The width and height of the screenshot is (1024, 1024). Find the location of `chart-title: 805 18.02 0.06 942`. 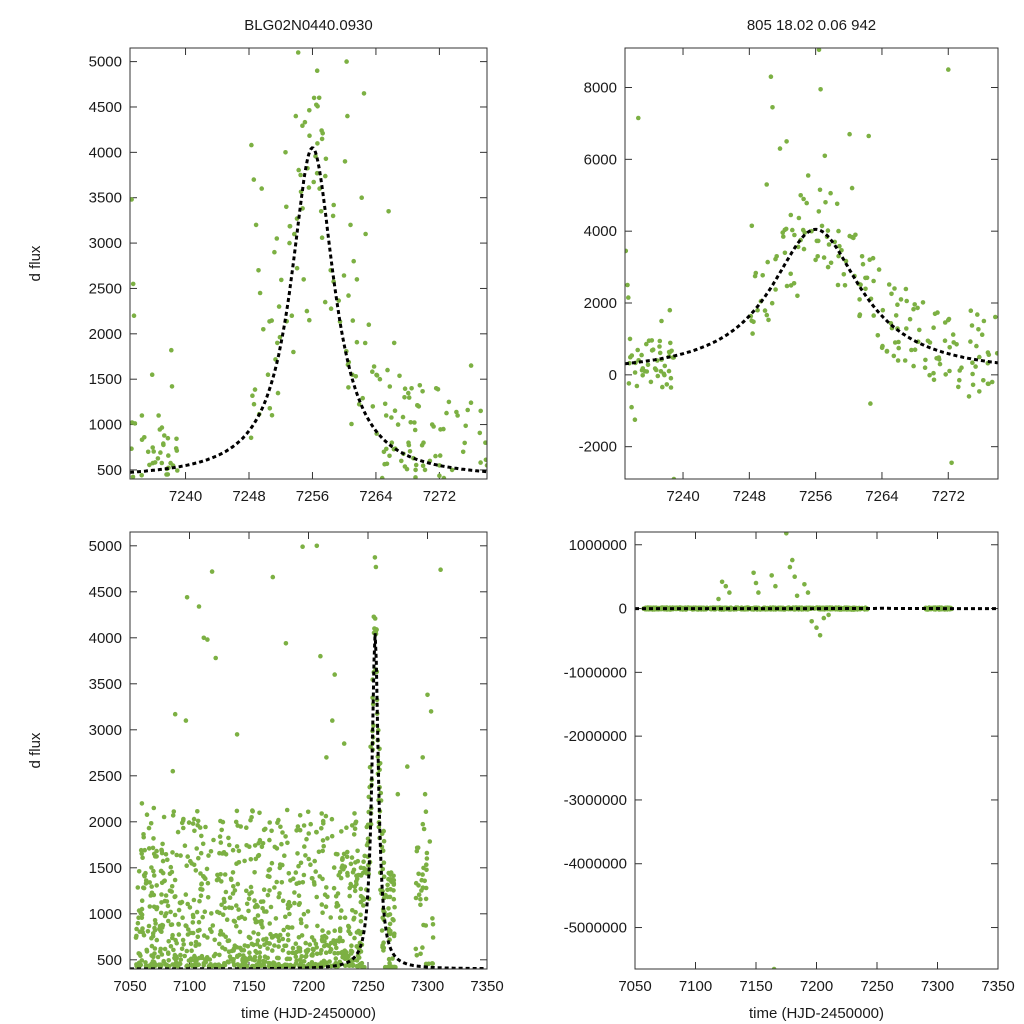

chart-title: 805 18.02 0.06 942 is located at coordinates (811, 25).